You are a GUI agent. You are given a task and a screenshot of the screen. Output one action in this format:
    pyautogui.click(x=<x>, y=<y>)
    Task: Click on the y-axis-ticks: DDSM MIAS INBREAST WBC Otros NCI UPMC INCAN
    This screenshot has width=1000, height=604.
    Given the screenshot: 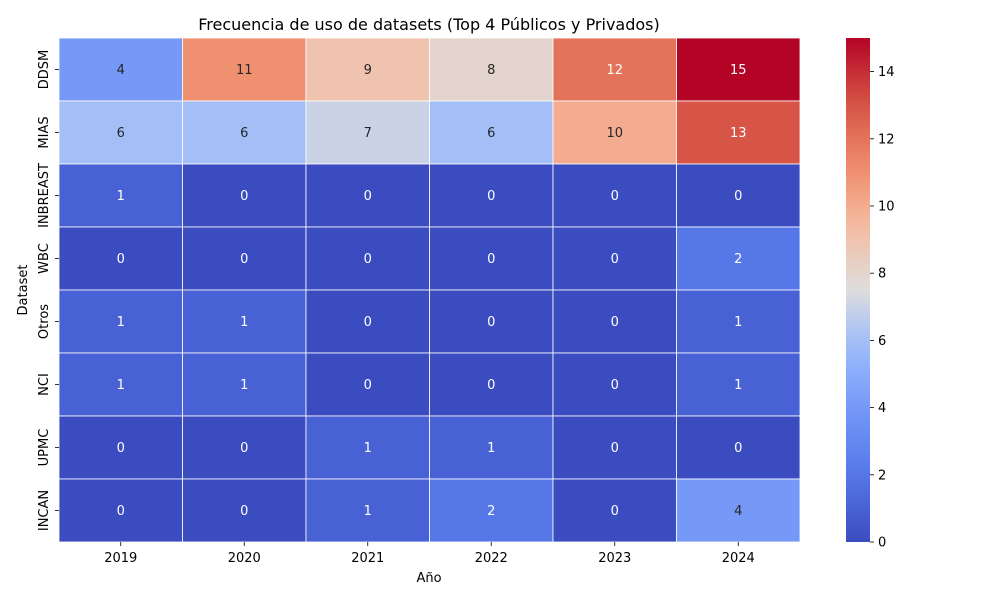 What is the action you would take?
    pyautogui.click(x=48, y=290)
    